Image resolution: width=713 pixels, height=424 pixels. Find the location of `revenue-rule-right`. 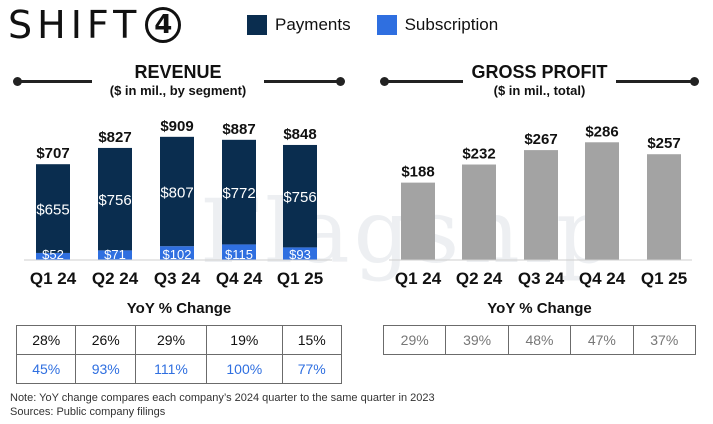

revenue-rule-right is located at coordinates (304, 81).